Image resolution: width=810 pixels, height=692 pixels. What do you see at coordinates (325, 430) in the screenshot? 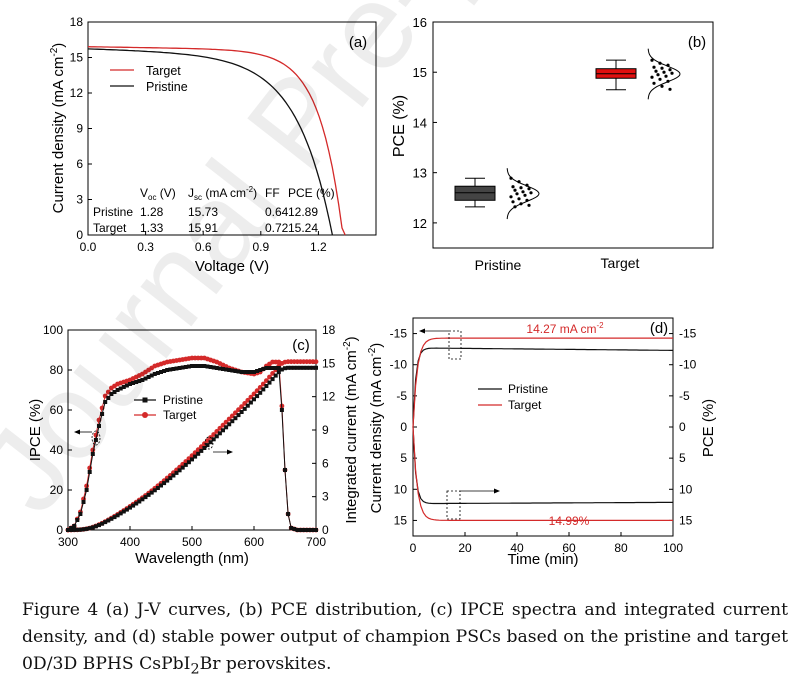
I see `c-y2tick-label: 9` at bounding box center [325, 430].